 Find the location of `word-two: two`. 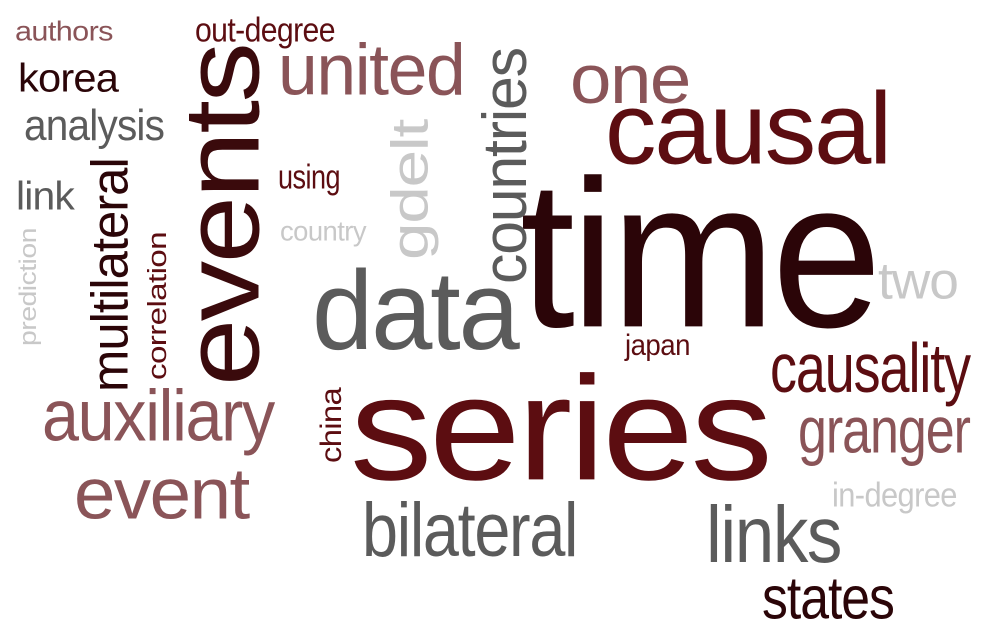

word-two: two is located at coordinates (918, 281).